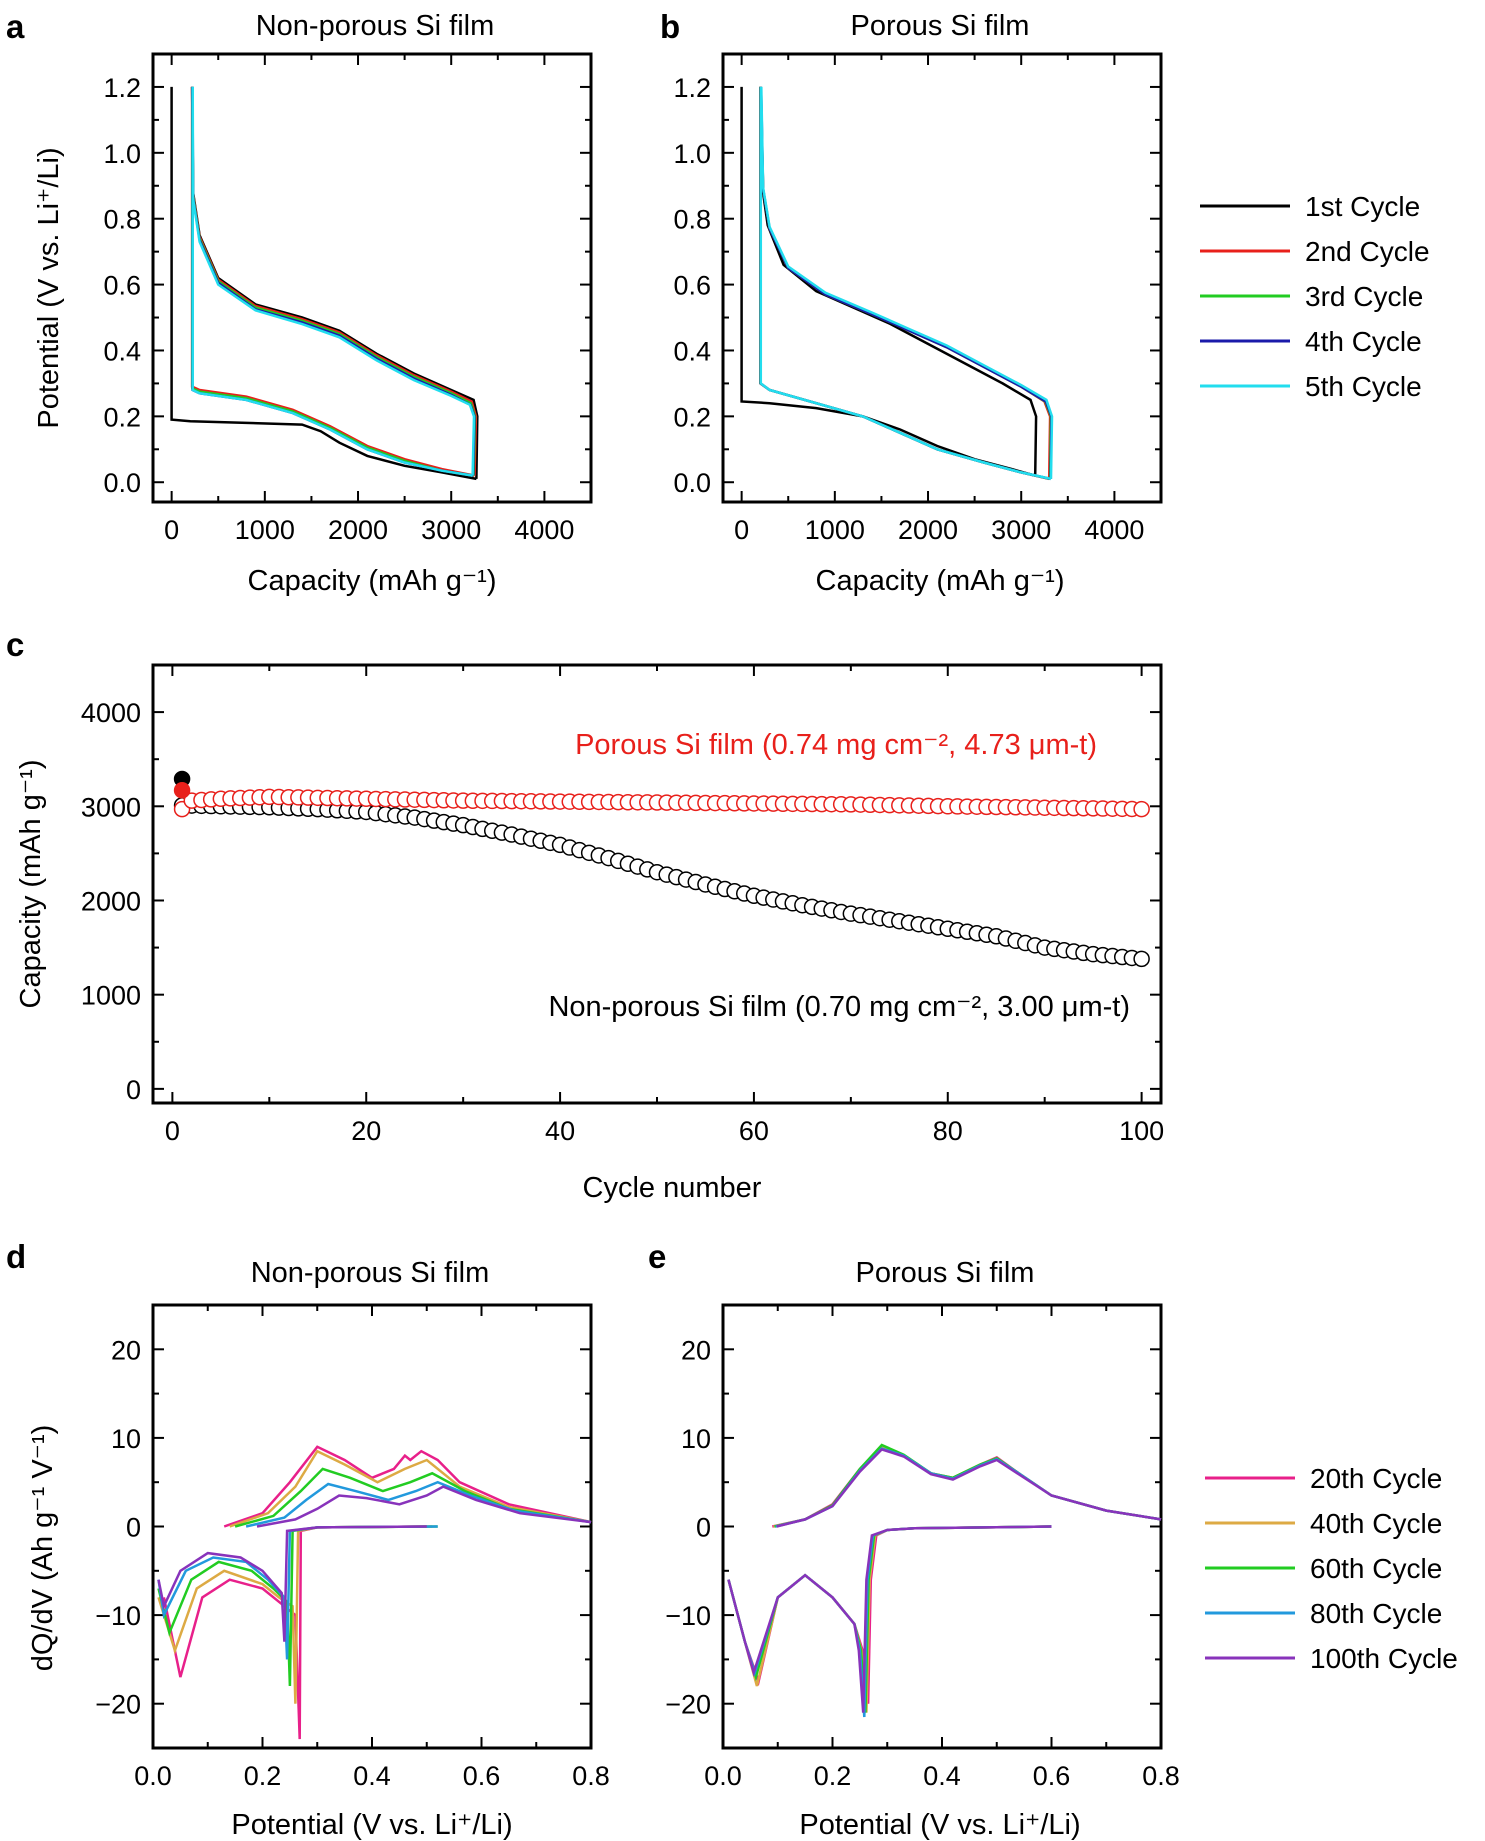  I want to click on x-tick-label: 0.4, so click(942, 1776).